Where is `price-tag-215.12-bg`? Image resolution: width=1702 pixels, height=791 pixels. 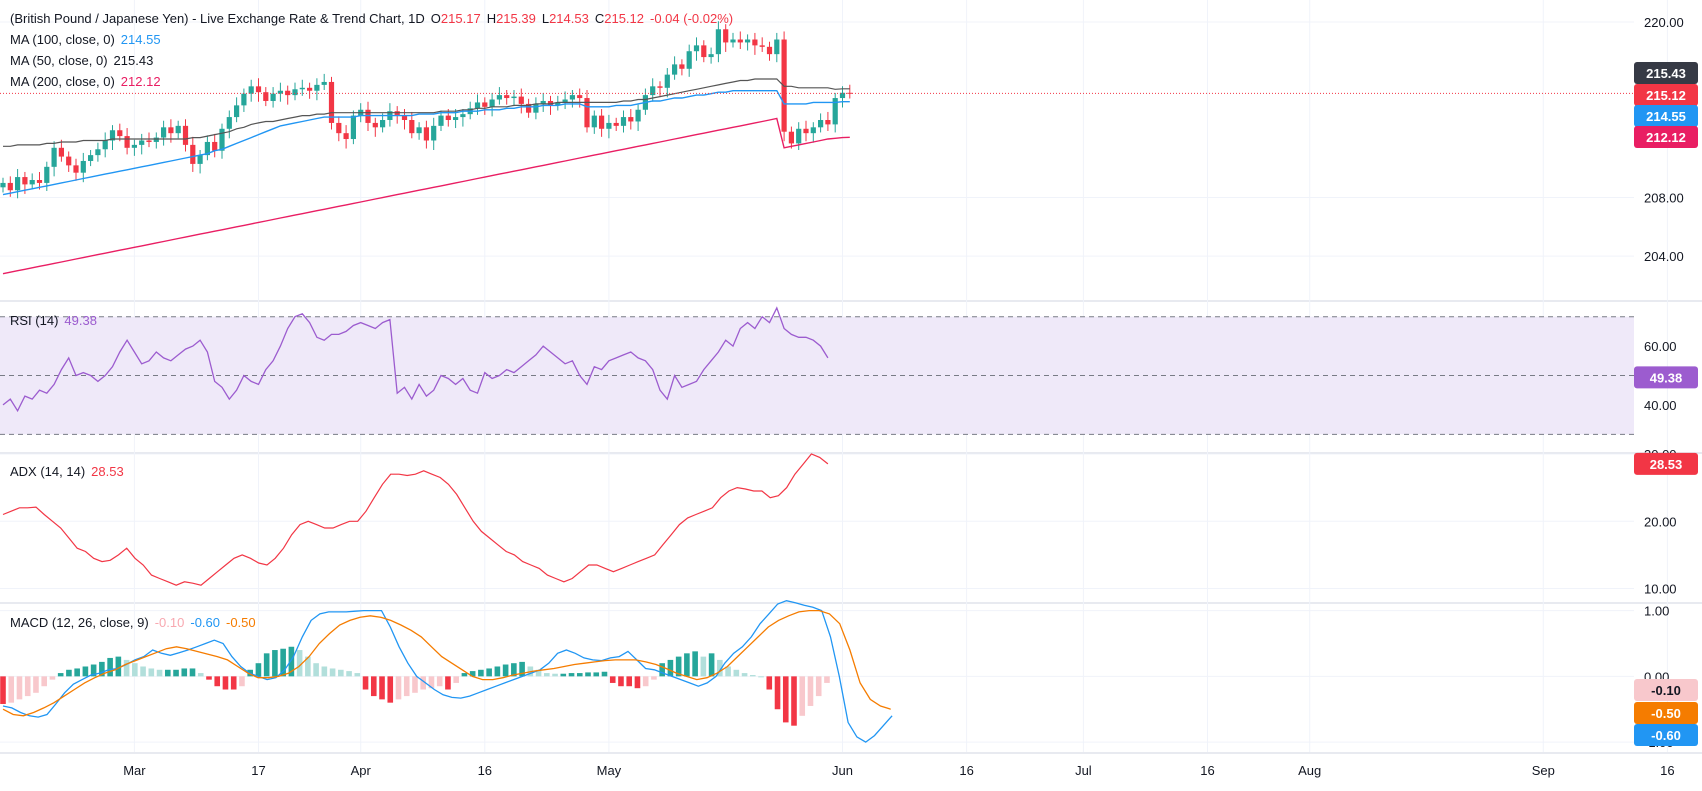 price-tag-215.12-bg is located at coordinates (1666, 95).